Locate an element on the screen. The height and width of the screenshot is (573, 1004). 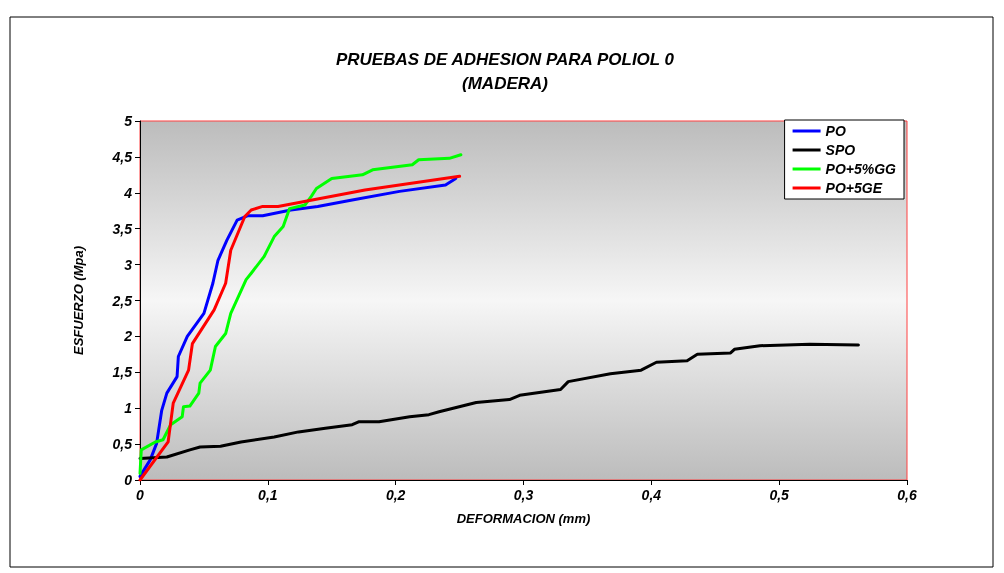
y-tick-label: 4 is located at coordinates (128, 192).